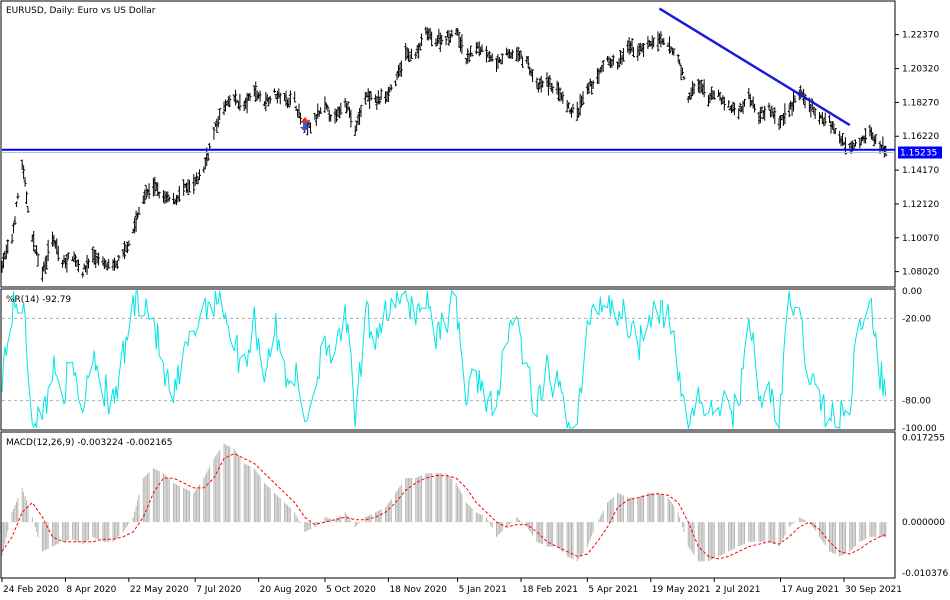 The image size is (950, 600). Describe the element at coordinates (920, 137) in the screenshot. I see `price-tick-label: 1.16220` at that location.